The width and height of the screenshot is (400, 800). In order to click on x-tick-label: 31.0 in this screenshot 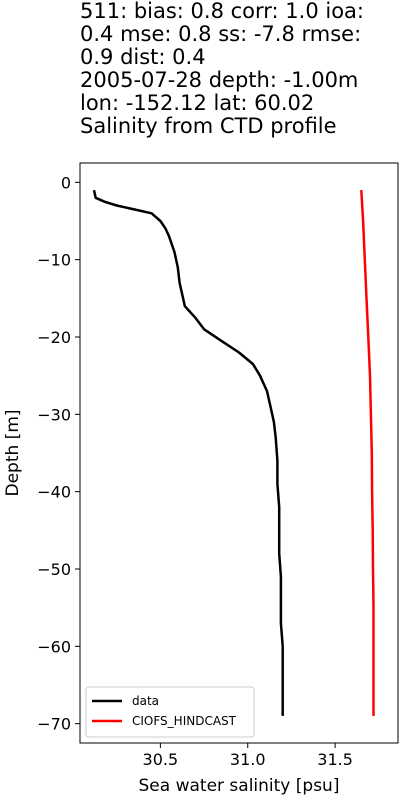, I will do `click(248, 759)`.